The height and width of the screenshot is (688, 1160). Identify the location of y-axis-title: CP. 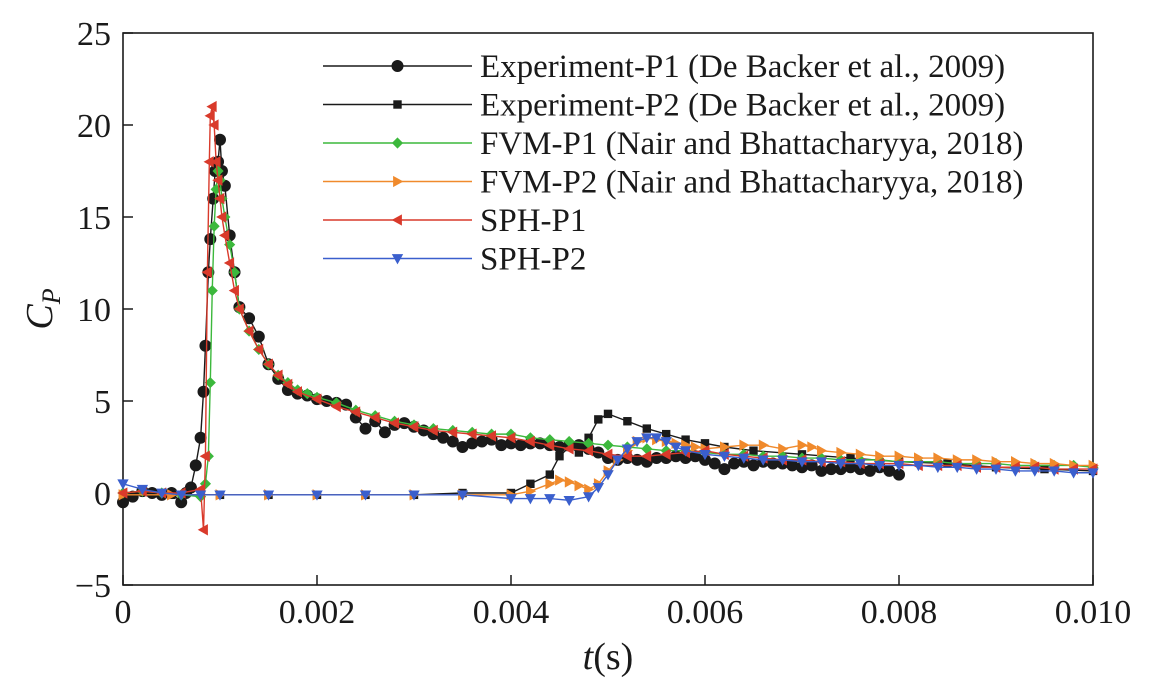
(42, 308).